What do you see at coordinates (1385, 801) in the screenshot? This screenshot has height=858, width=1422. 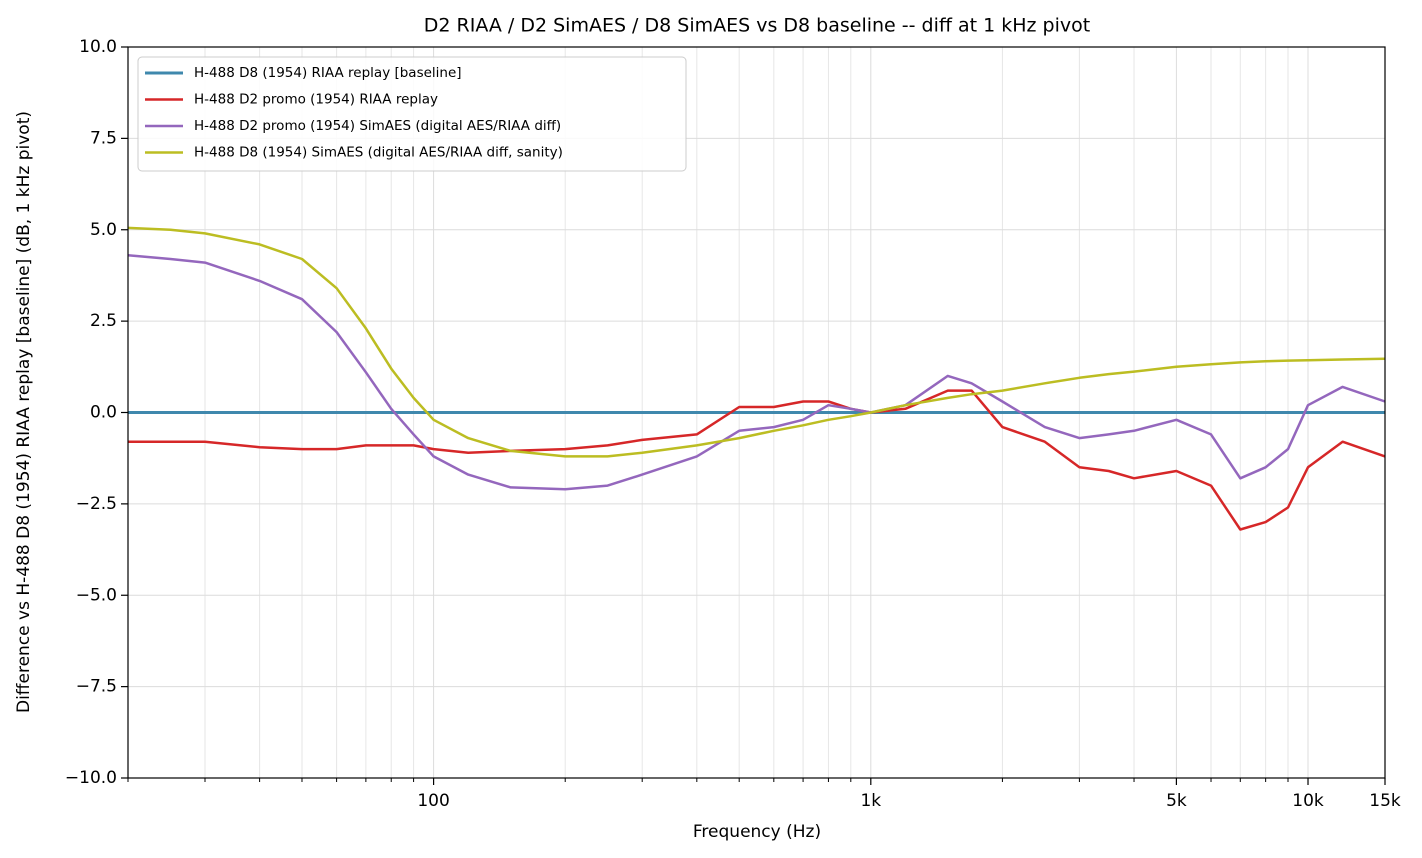 I see `x-tick-label: 15k` at bounding box center [1385, 801].